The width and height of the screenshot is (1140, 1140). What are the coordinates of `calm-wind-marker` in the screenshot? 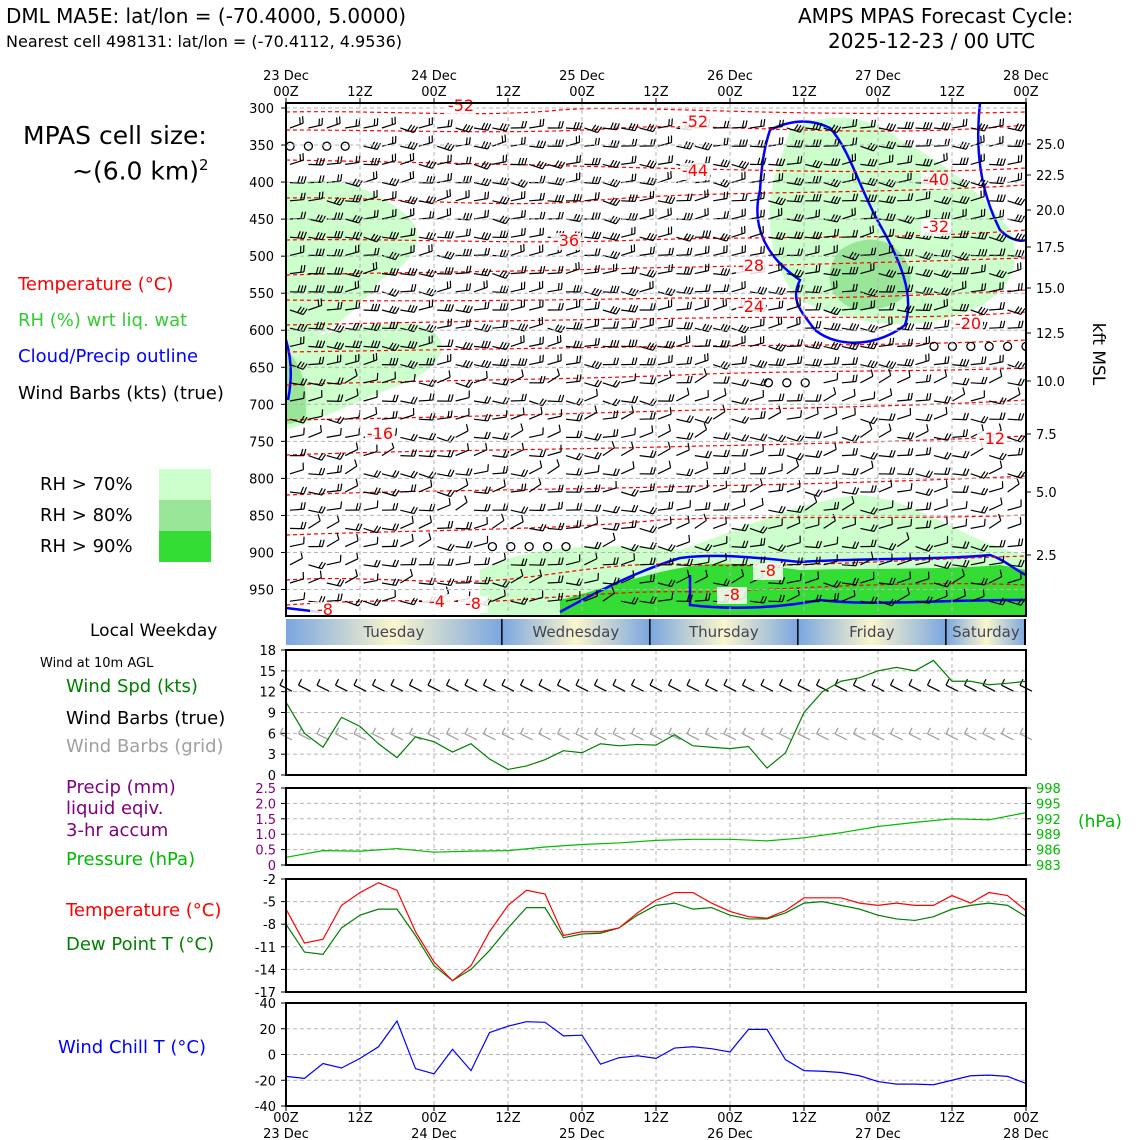 It's located at (529, 546).